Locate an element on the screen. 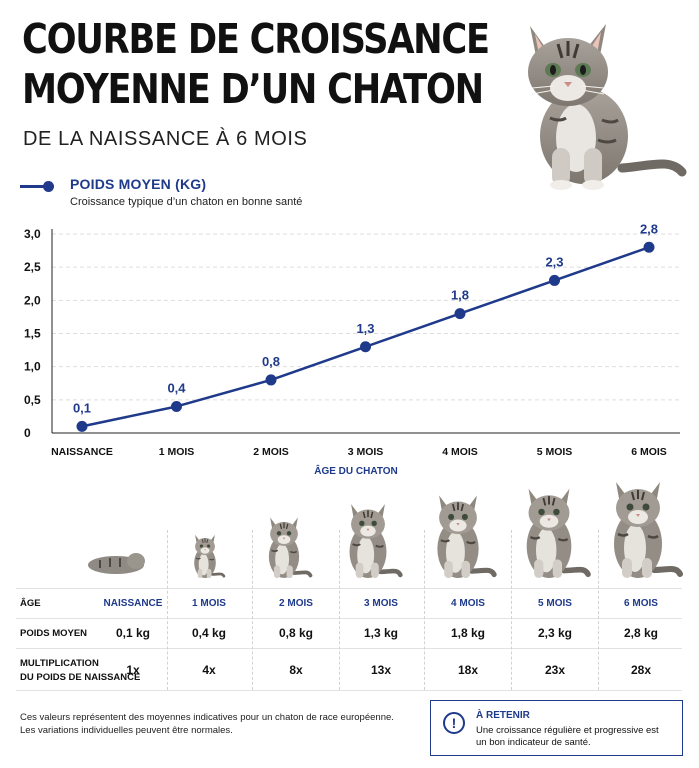 Image resolution: width=699 pixels, height=768 pixels. legend-dot-marker is located at coordinates (48, 186).